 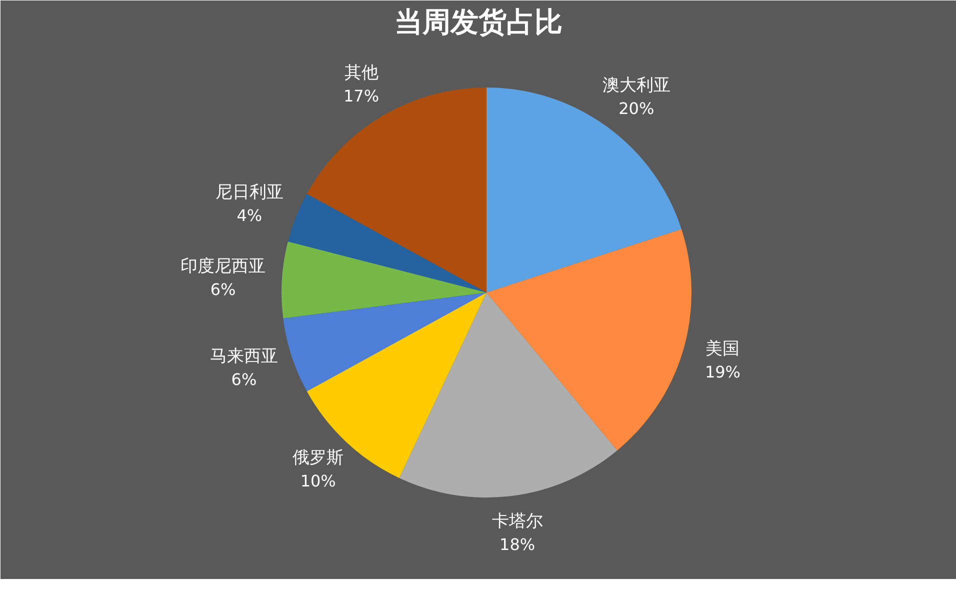 What do you see at coordinates (478, 22) in the screenshot?
I see `chart-title: 当周发货占比` at bounding box center [478, 22].